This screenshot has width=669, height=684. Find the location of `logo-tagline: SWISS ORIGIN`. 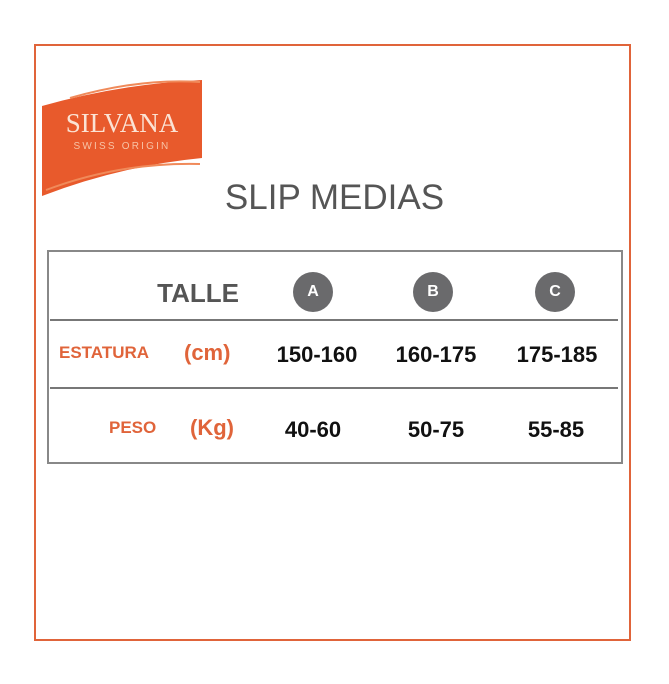

logo-tagline: SWISS ORIGIN is located at coordinates (122, 146).